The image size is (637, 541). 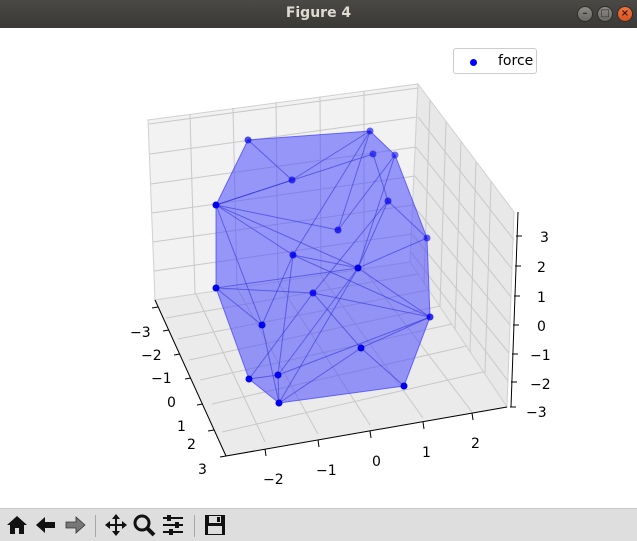 I want to click on maximize-button: □, so click(x=605, y=14).